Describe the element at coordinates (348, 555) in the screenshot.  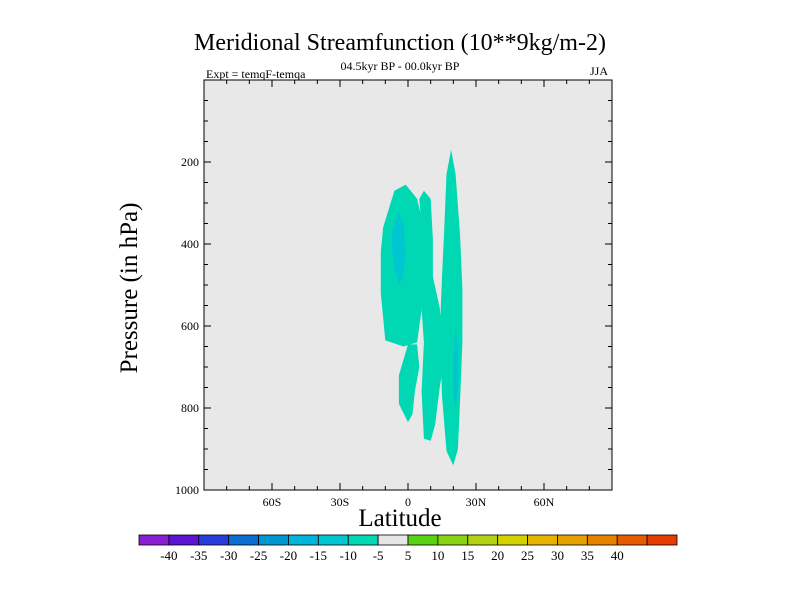
I see `colorbar-label: -10` at that location.